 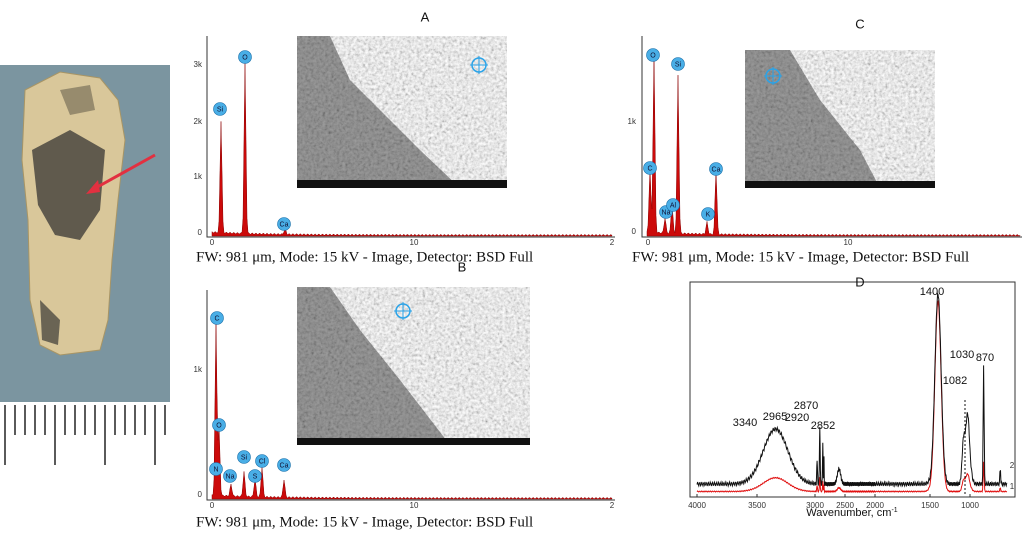 What do you see at coordinates (757, 505) in the screenshot?
I see `tk: 3500` at bounding box center [757, 505].